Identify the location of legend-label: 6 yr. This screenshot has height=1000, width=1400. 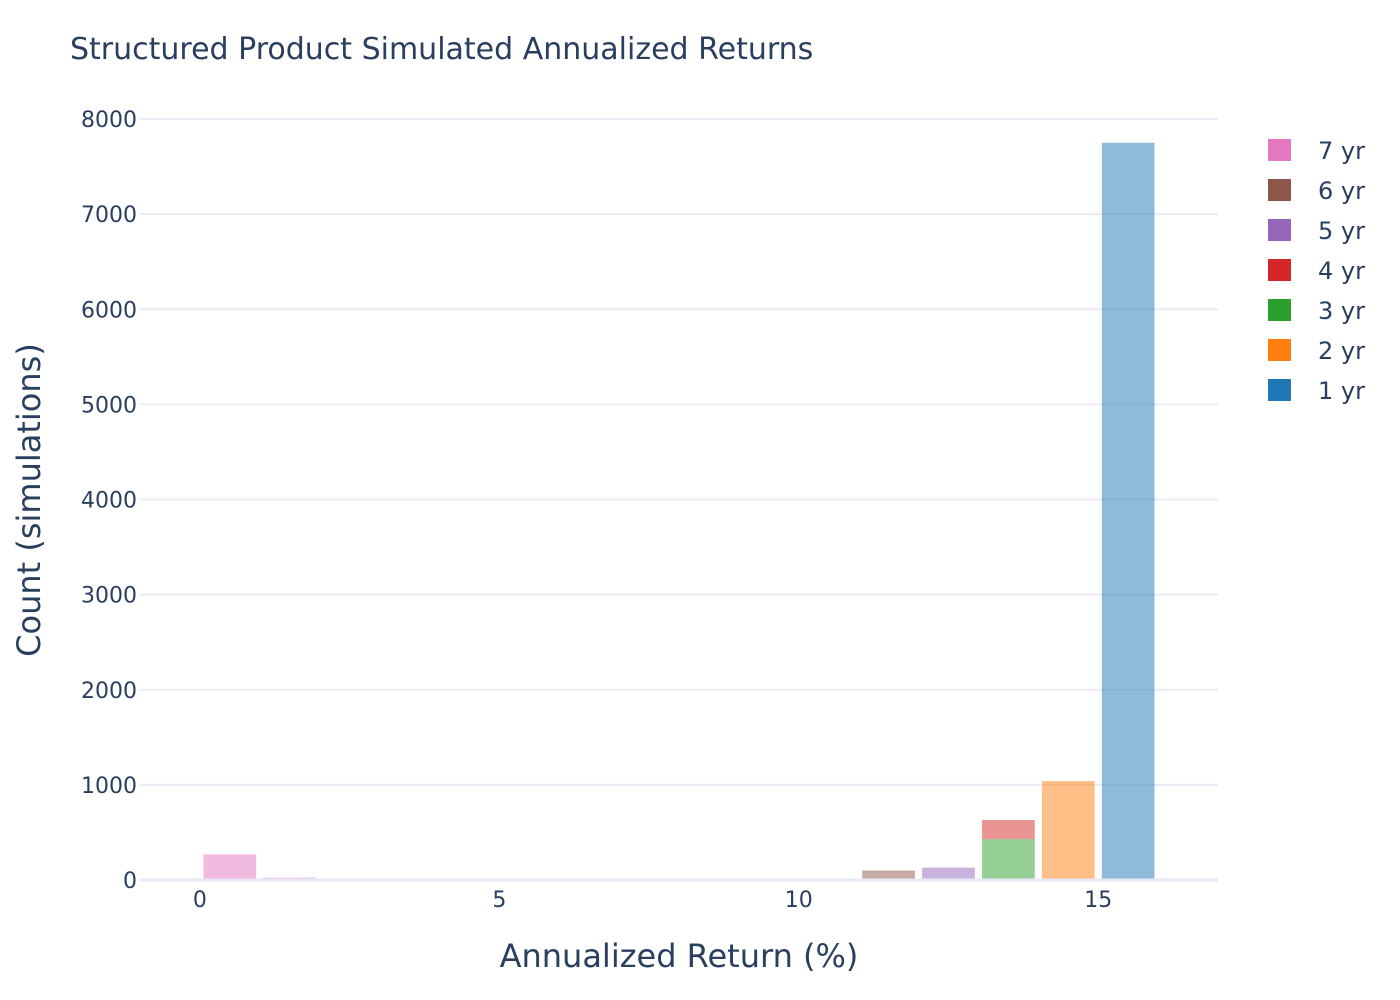
(1341, 191).